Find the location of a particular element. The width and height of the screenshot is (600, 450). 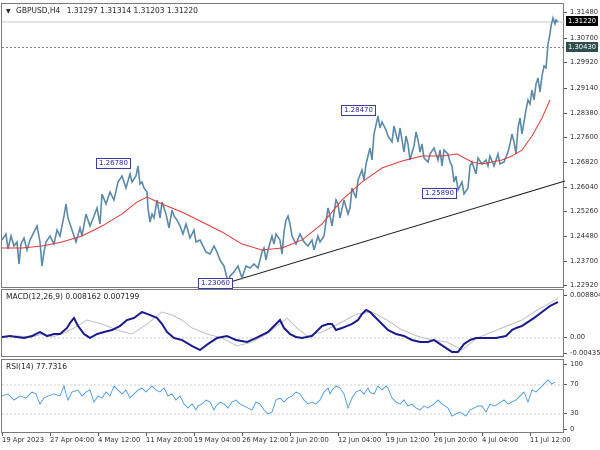

rsi-tick: 0 is located at coordinates (568, 429).